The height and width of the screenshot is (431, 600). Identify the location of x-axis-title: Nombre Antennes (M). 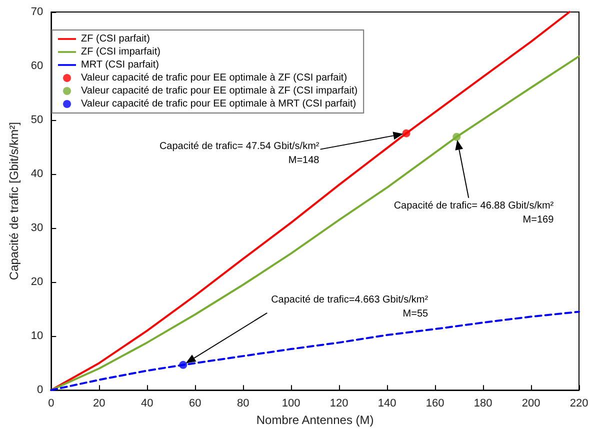
(315, 420).